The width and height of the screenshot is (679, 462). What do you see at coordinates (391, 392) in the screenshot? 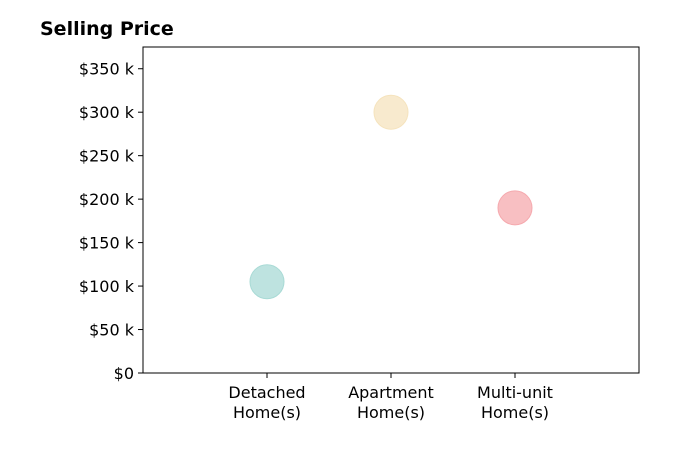
I see `x-tick-label: Apartment` at bounding box center [391, 392].